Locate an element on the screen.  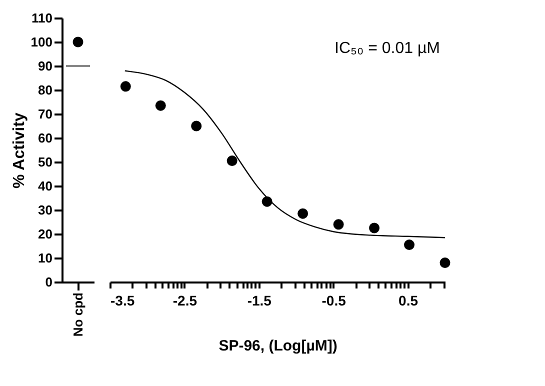
x-tick-label: -0.5 is located at coordinates (334, 300).